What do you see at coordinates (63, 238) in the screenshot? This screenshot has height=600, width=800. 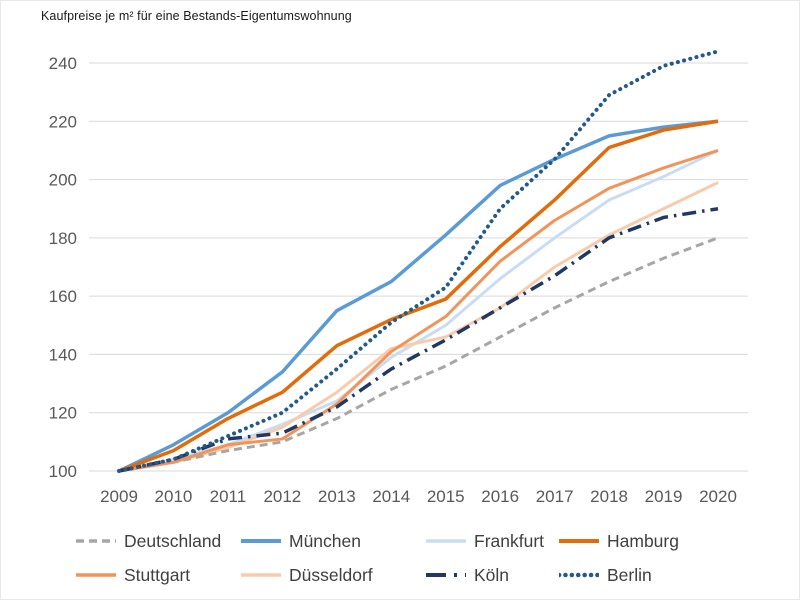 I see `y-tick-label: 180` at bounding box center [63, 238].